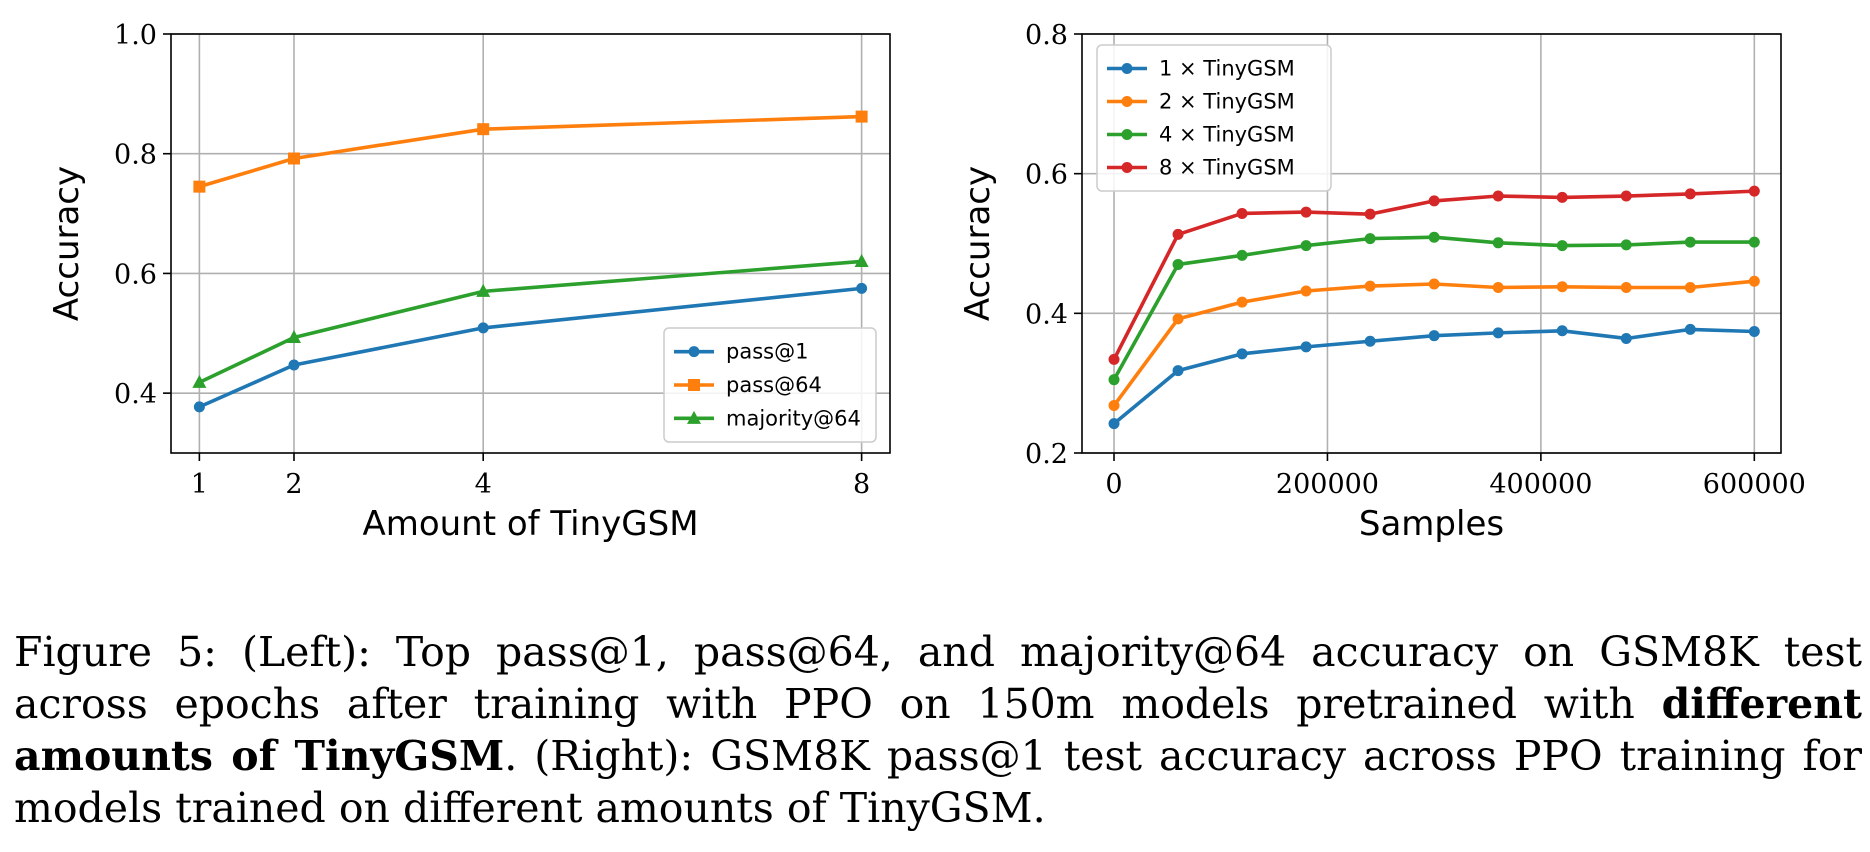 The height and width of the screenshot is (852, 1870). What do you see at coordinates (199, 484) in the screenshot?
I see `left-xtick-label: 1` at bounding box center [199, 484].